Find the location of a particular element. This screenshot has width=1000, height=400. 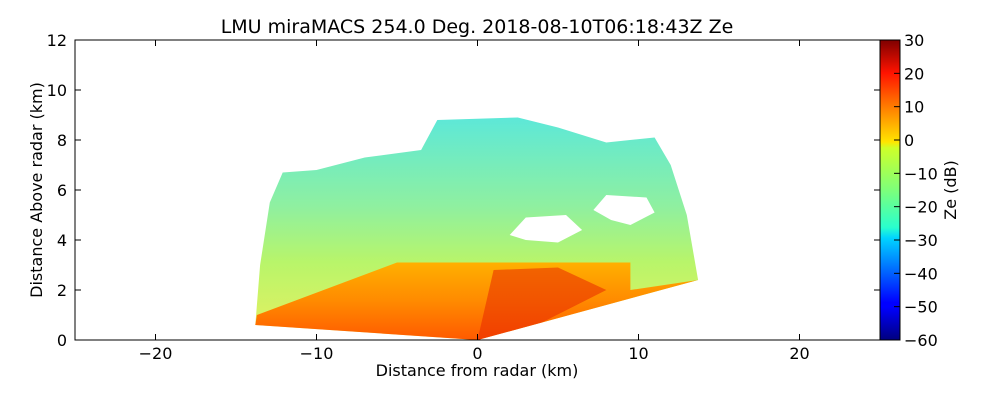

colorbar is located at coordinates (890, 190).